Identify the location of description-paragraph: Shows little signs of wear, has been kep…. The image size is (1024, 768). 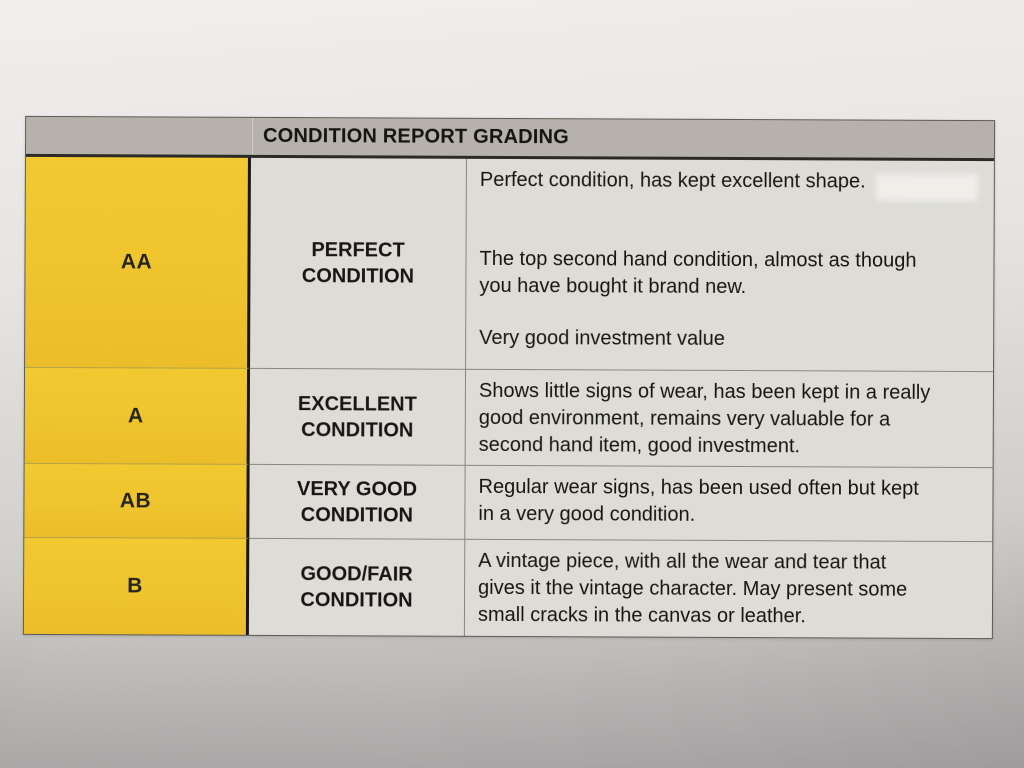
(704, 418).